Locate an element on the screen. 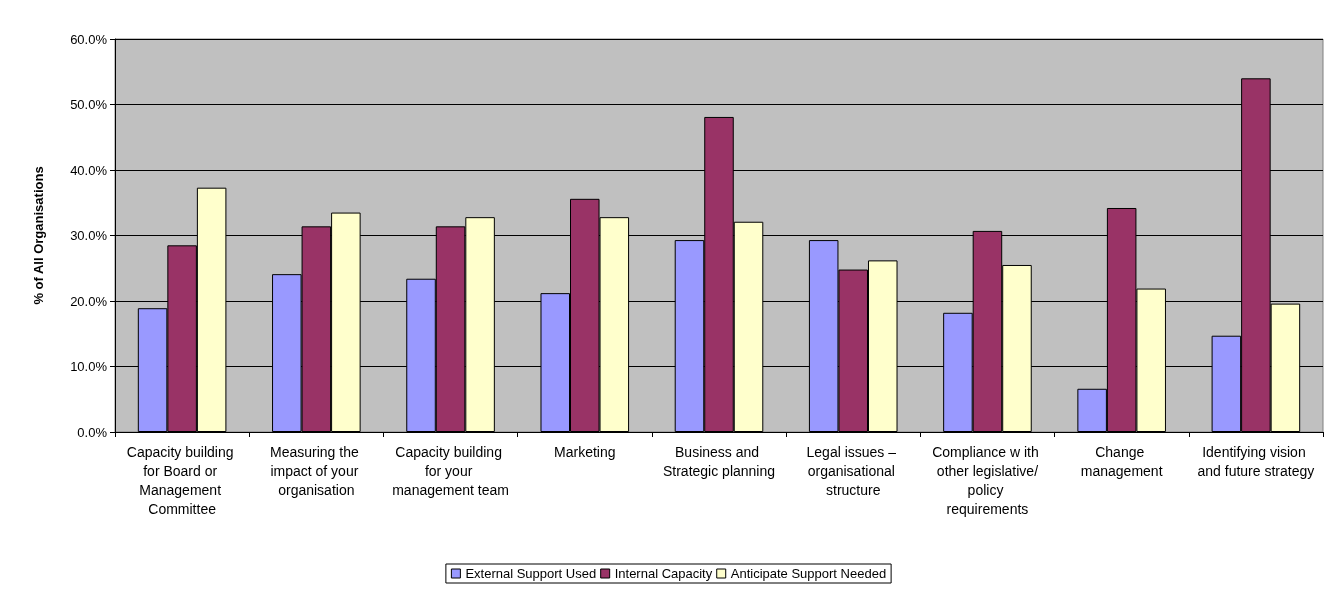  y-tick-label: 30.0% is located at coordinates (89, 235).